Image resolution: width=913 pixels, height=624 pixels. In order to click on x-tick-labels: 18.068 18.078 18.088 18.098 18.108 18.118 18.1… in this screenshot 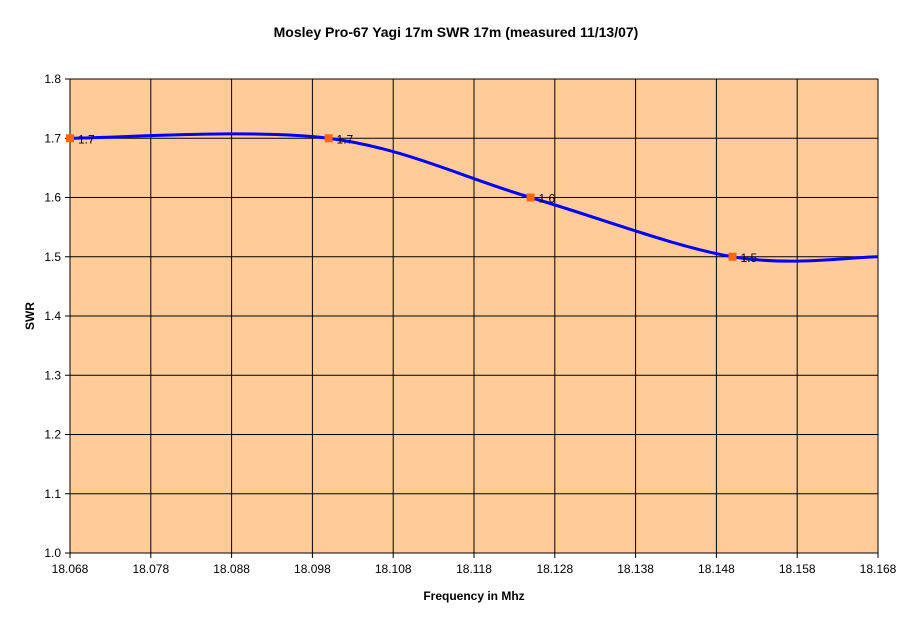, I will do `click(474, 569)`.